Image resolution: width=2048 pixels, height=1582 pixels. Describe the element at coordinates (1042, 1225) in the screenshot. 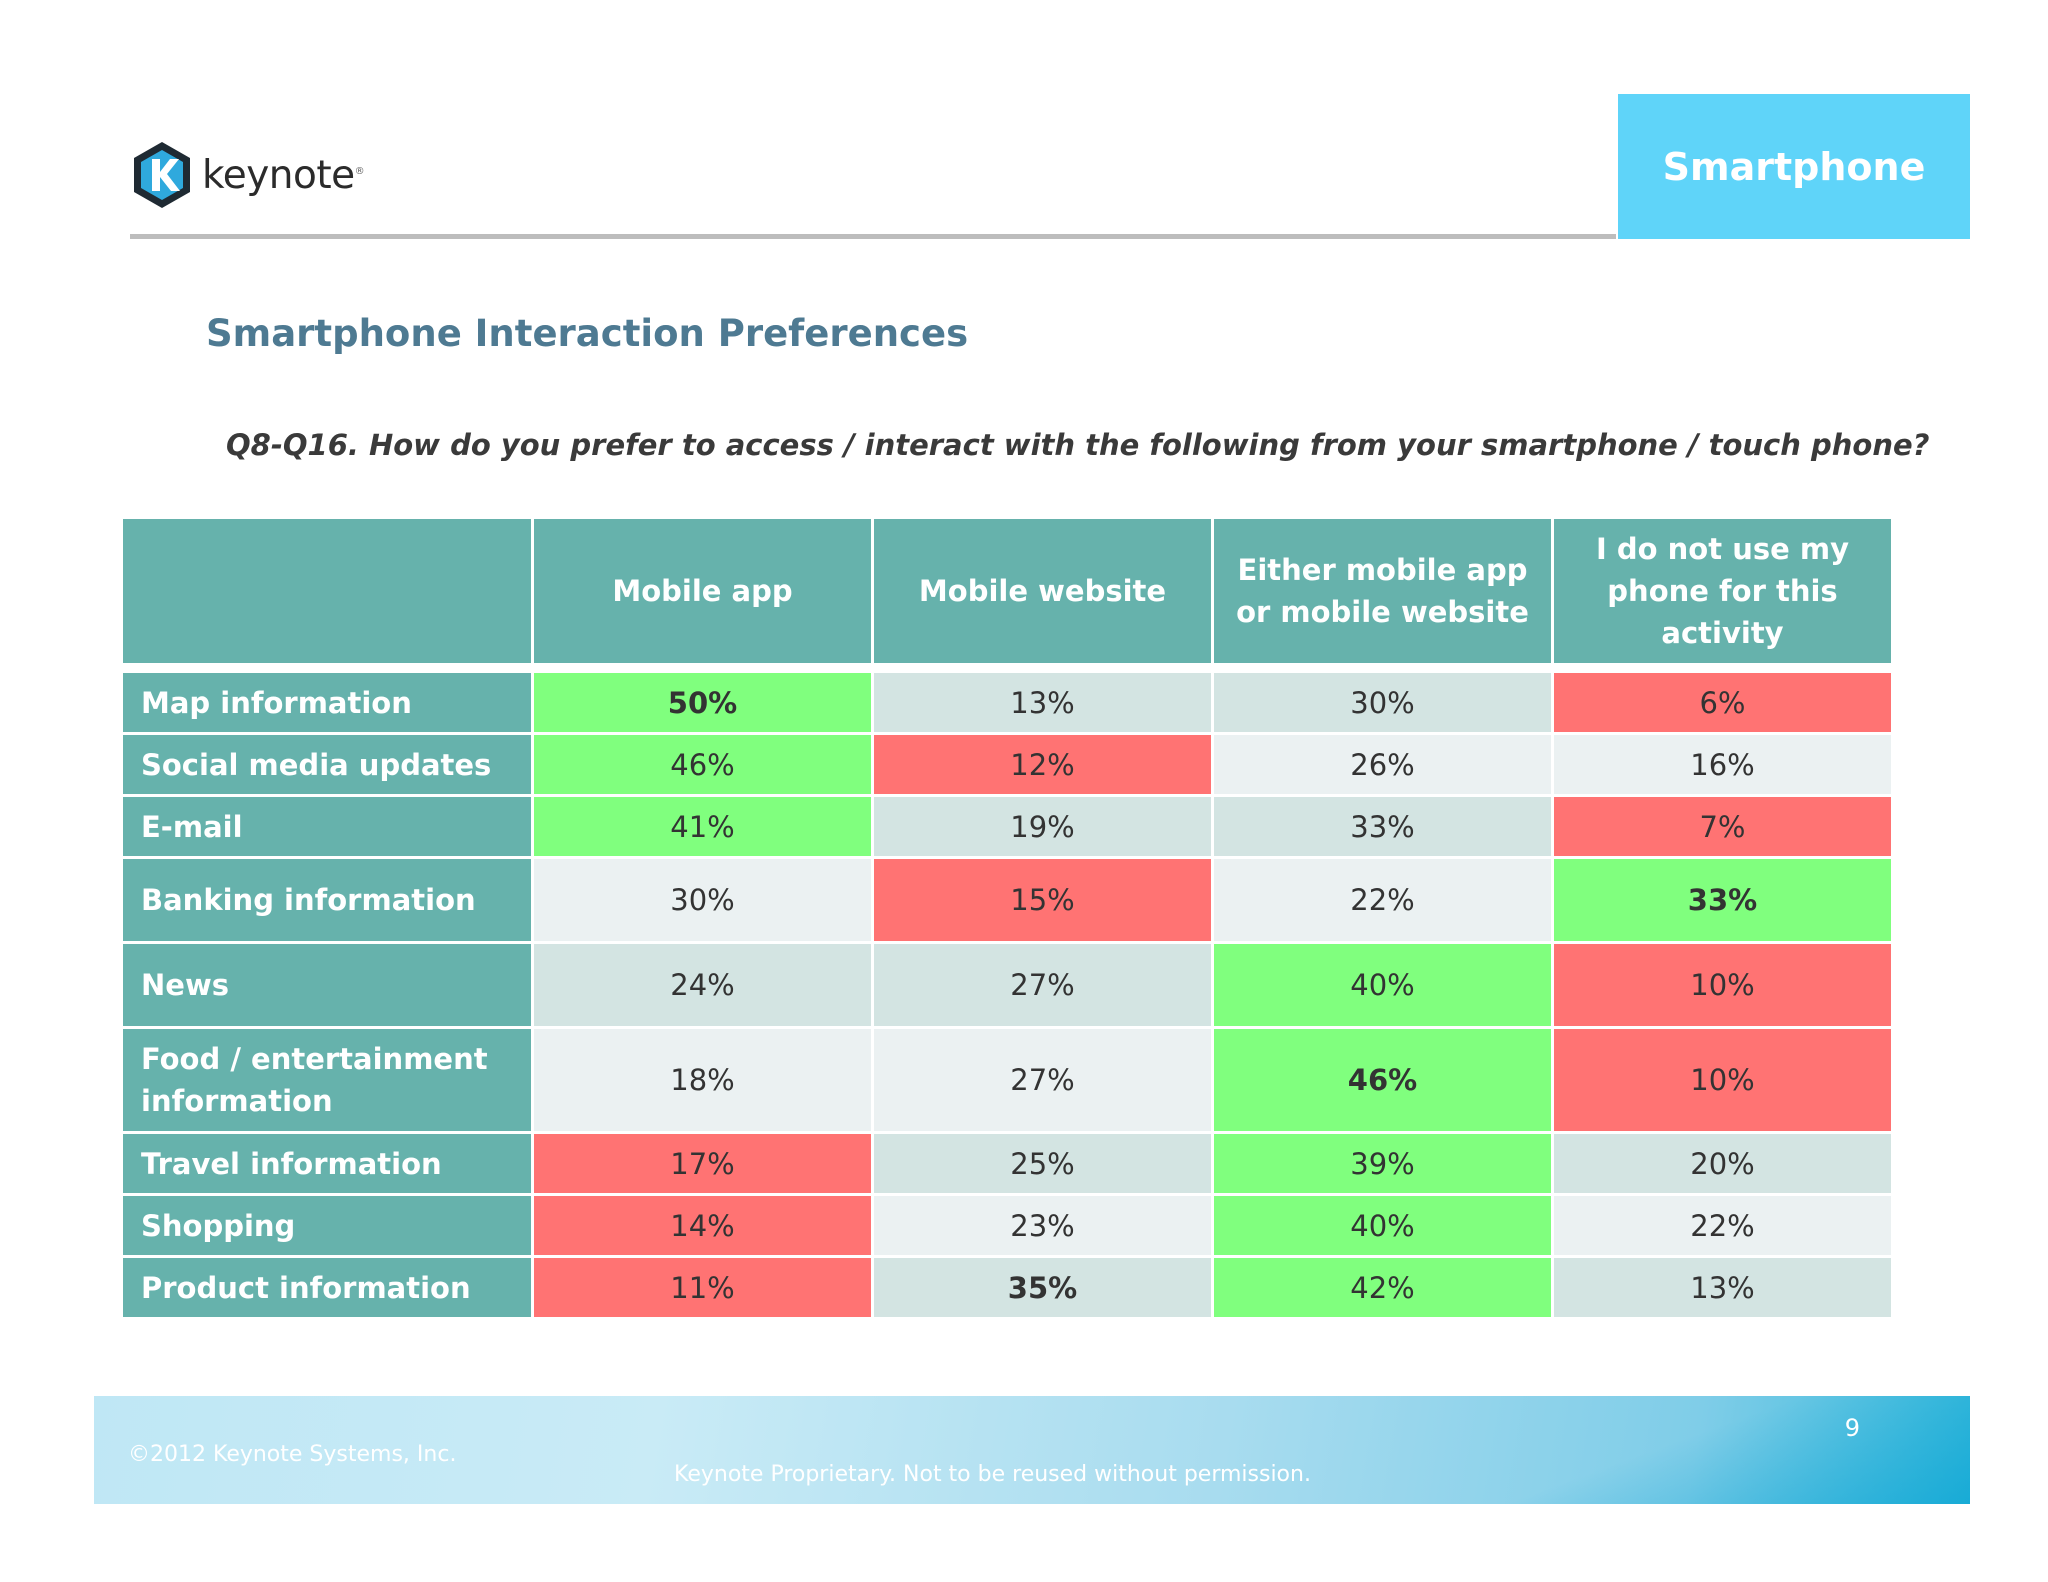

I see `table-cell: 23%` at that location.